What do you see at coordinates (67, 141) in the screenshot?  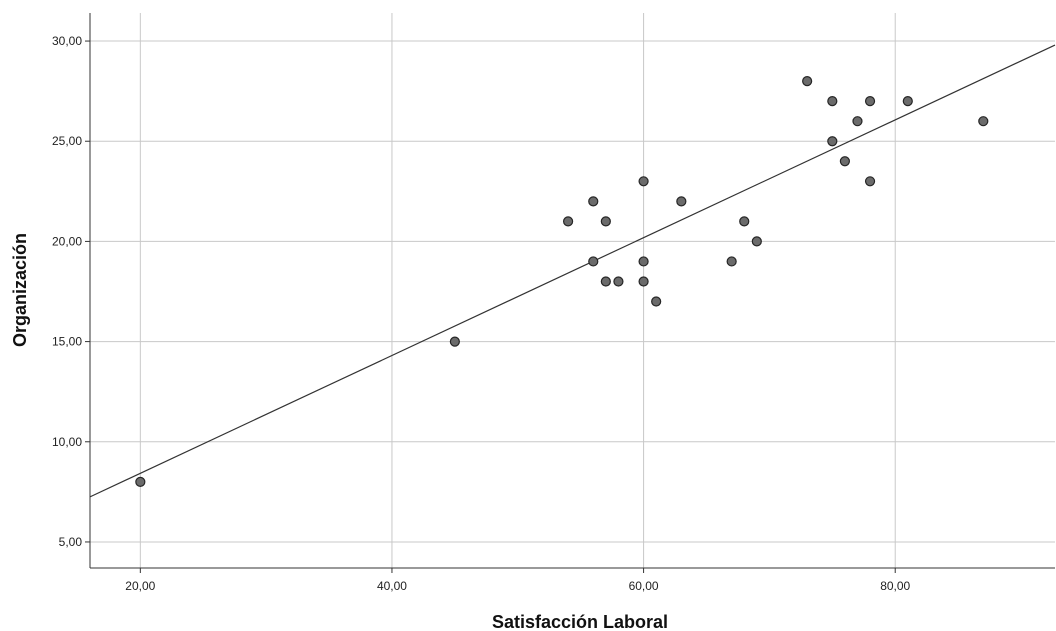 I see `y-tick-label: 25,00` at bounding box center [67, 141].